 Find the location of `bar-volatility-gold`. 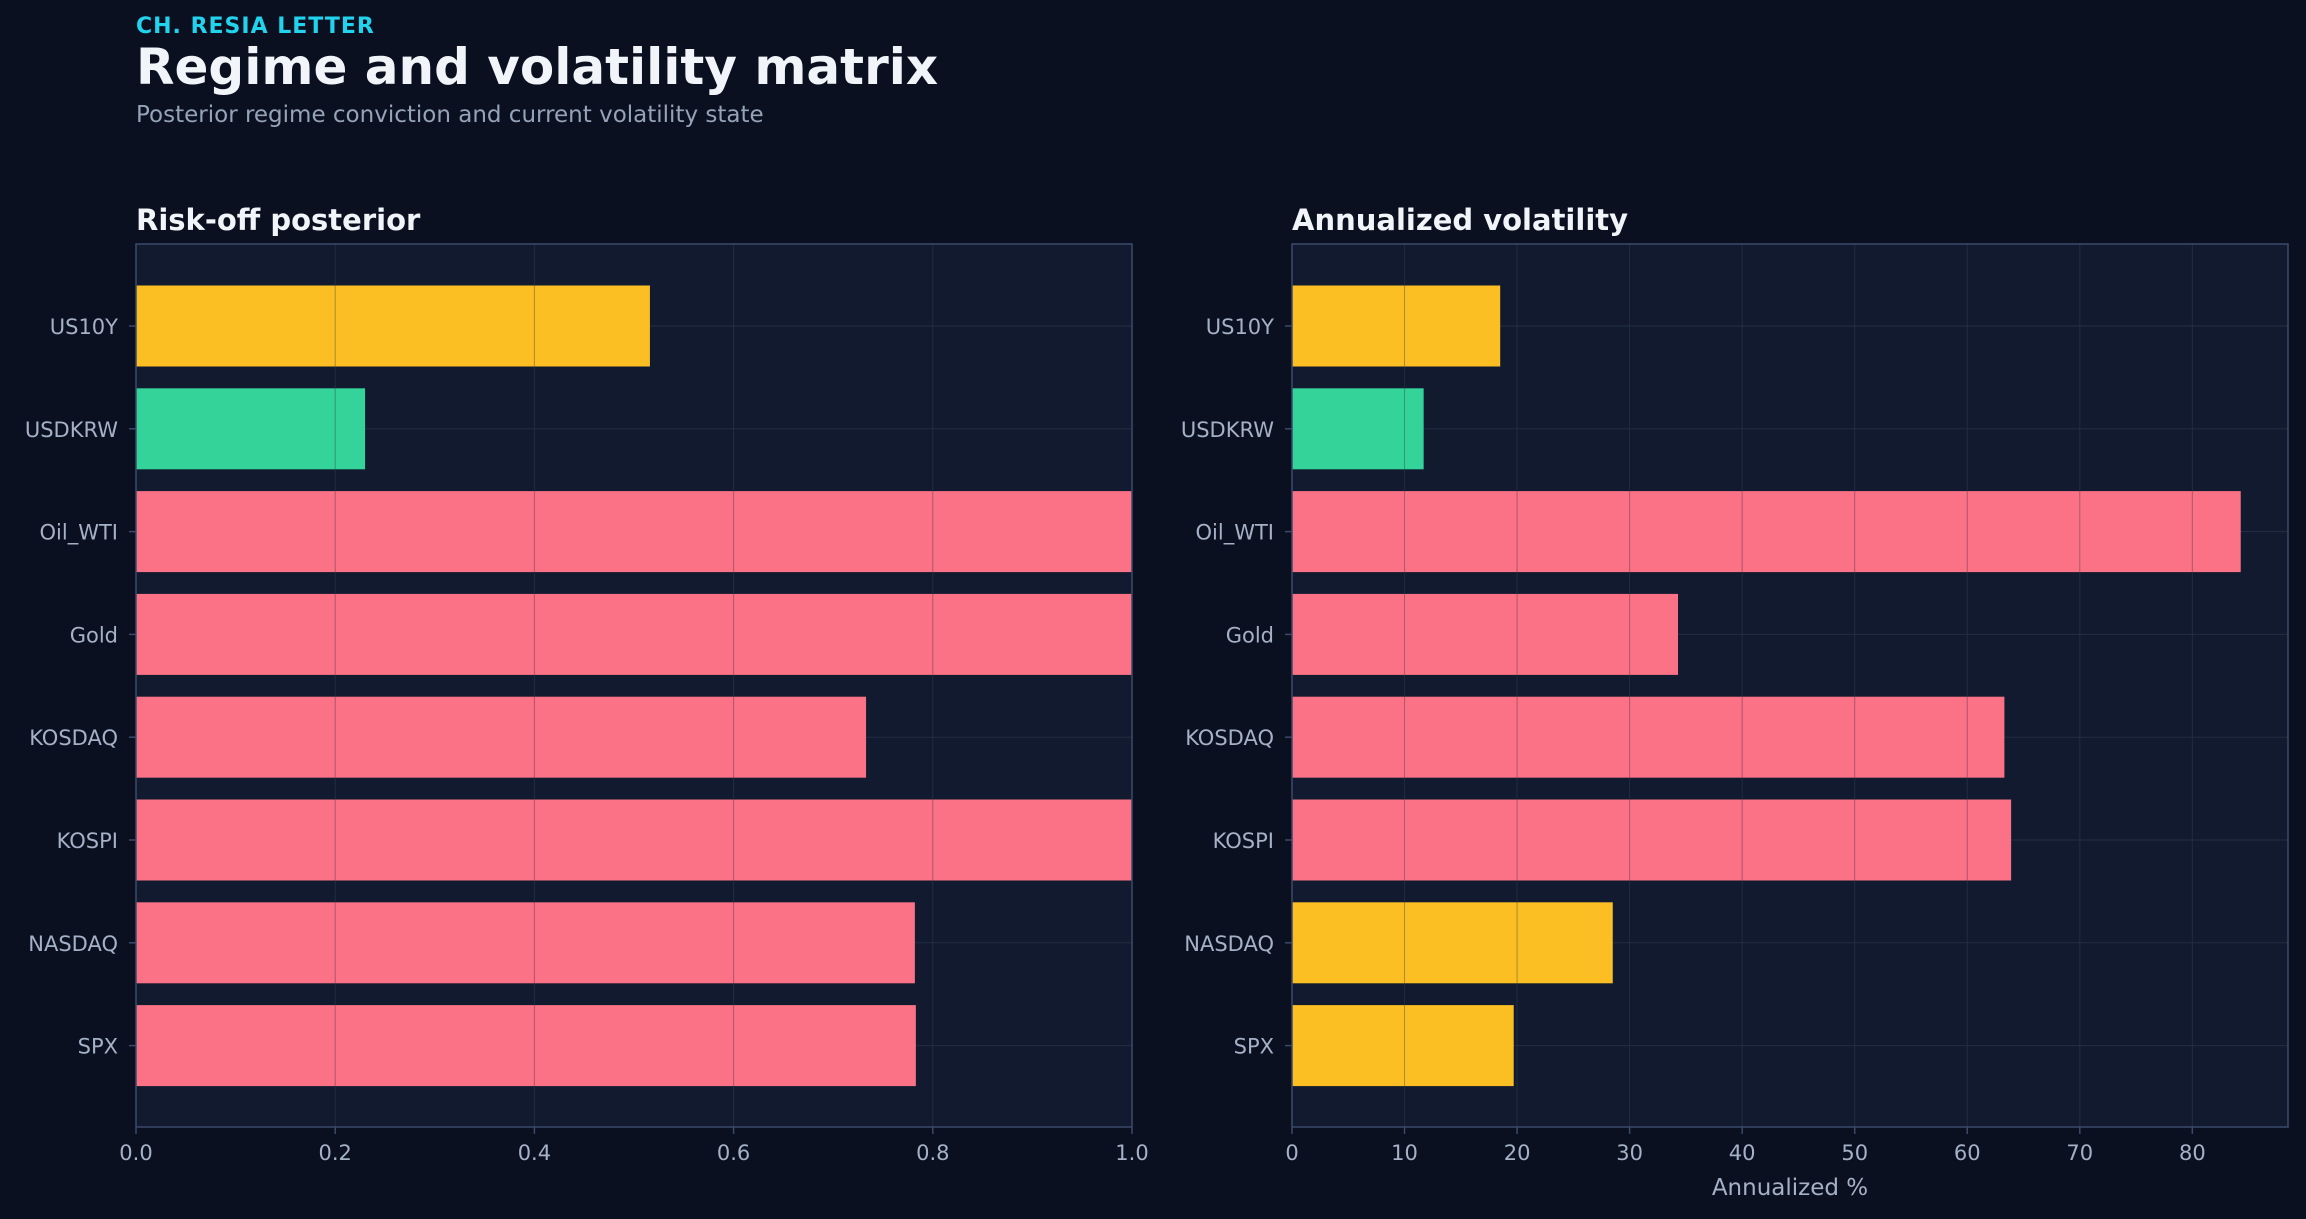

bar-volatility-gold is located at coordinates (1485, 634).